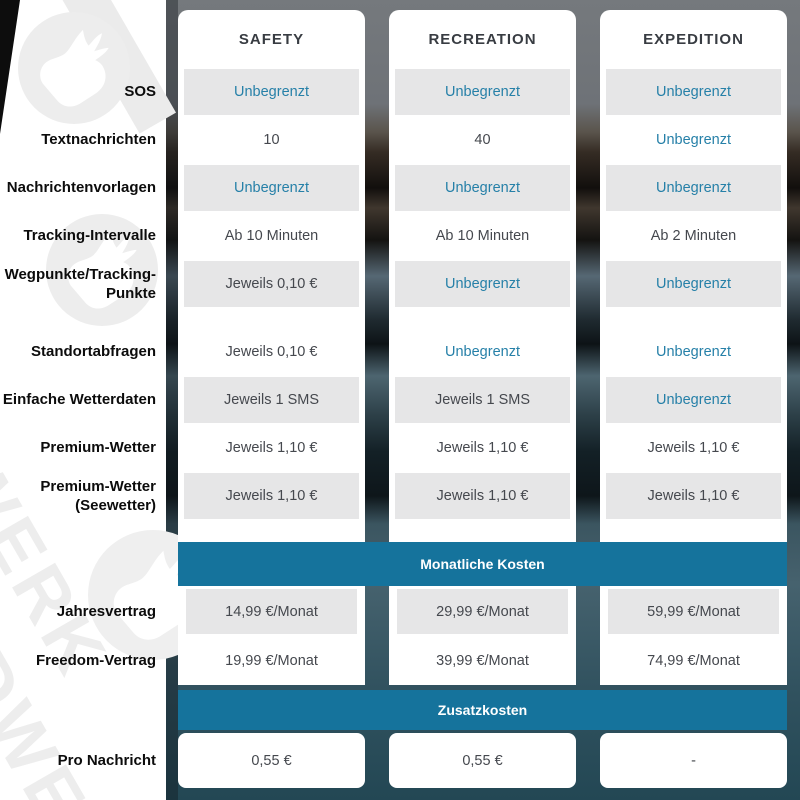 The image size is (800, 800). I want to click on cell-seewetter-expedition: Jeweils 1,10 €, so click(693, 496).